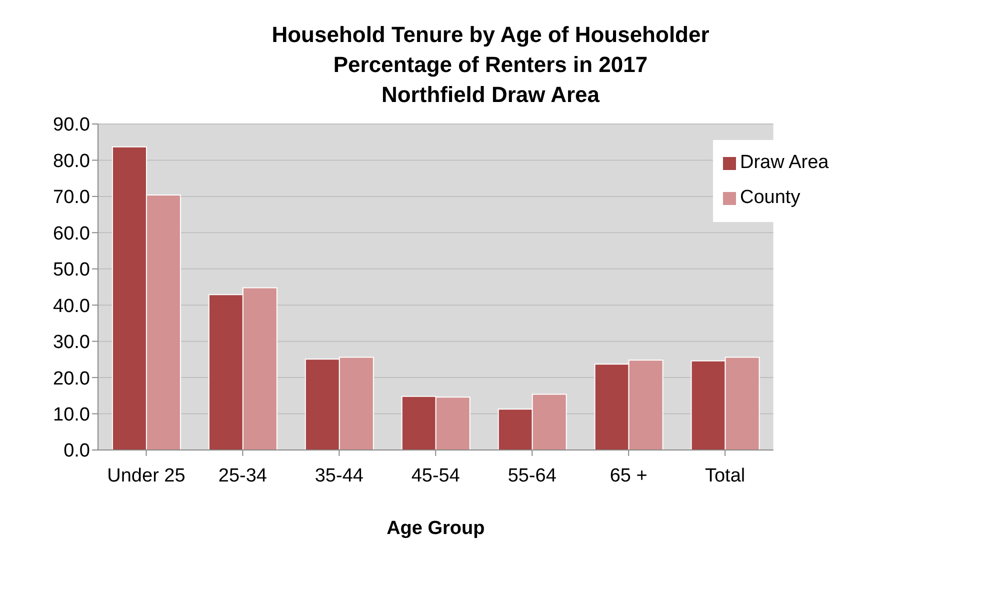 The width and height of the screenshot is (981, 598). Describe the element at coordinates (71, 415) in the screenshot. I see `y-tick-label: 10.0` at that location.